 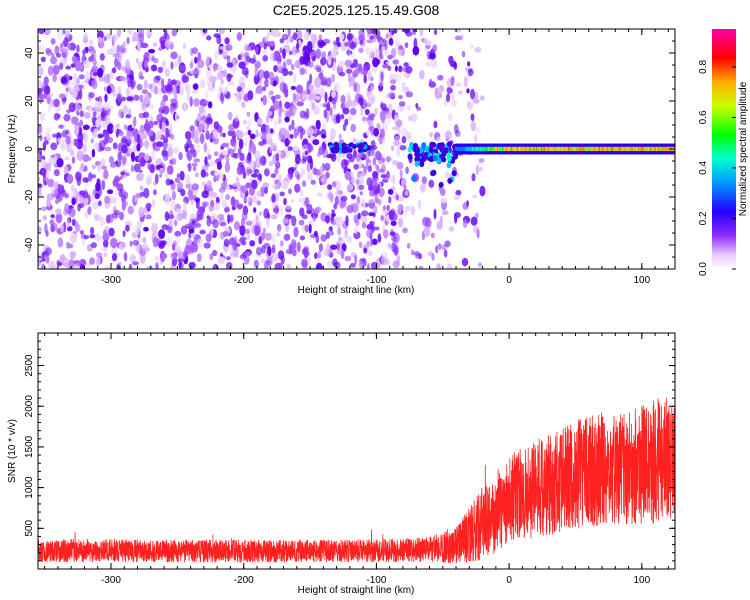 I want to click on colorbar-tick-label: 0.4, so click(x=703, y=168).